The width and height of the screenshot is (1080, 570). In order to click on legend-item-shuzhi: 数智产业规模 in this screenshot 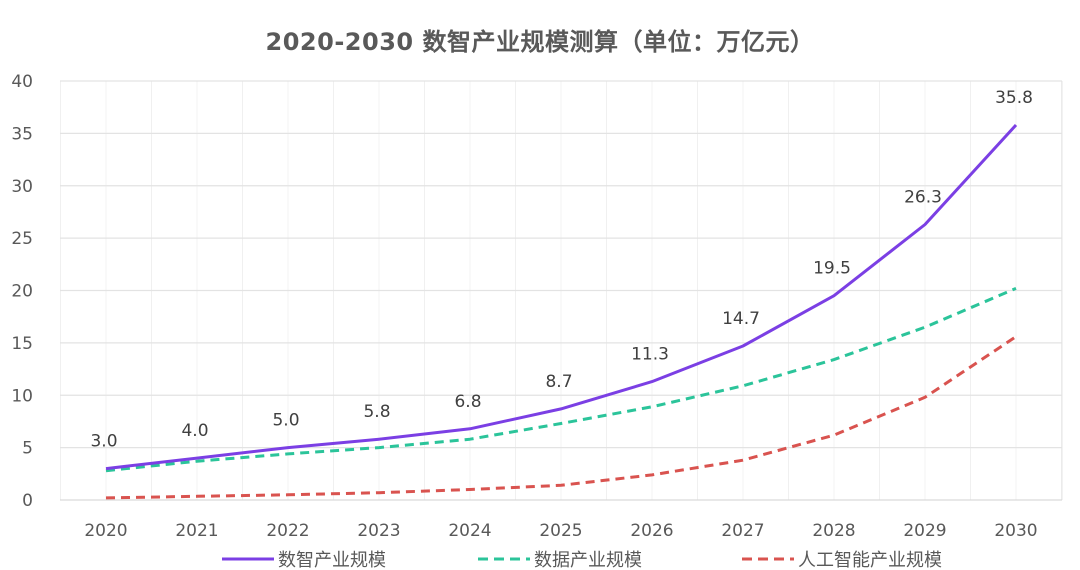, I will do `click(304, 558)`.